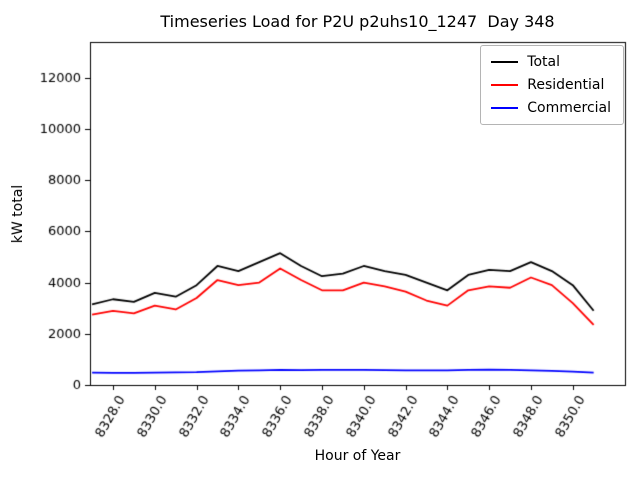  I want to click on legend-swatch-commercial, so click(505, 108).